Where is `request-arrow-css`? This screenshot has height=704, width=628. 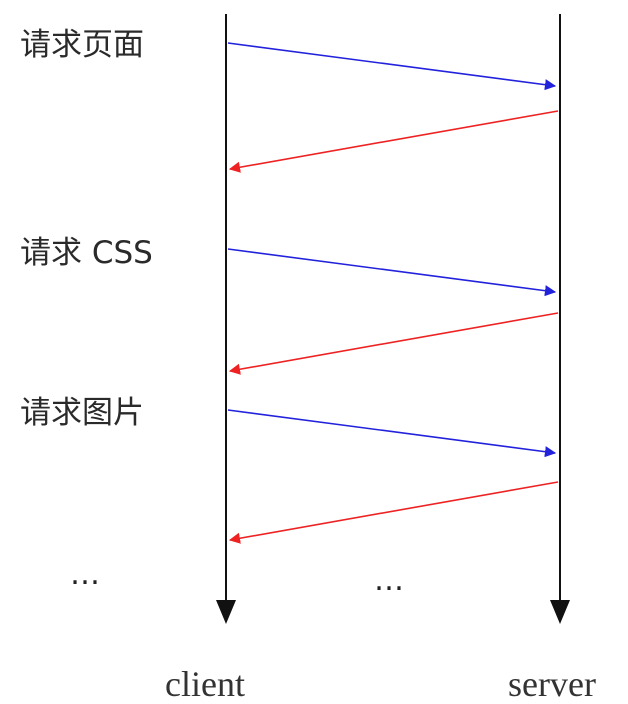 request-arrow-css is located at coordinates (392, 272).